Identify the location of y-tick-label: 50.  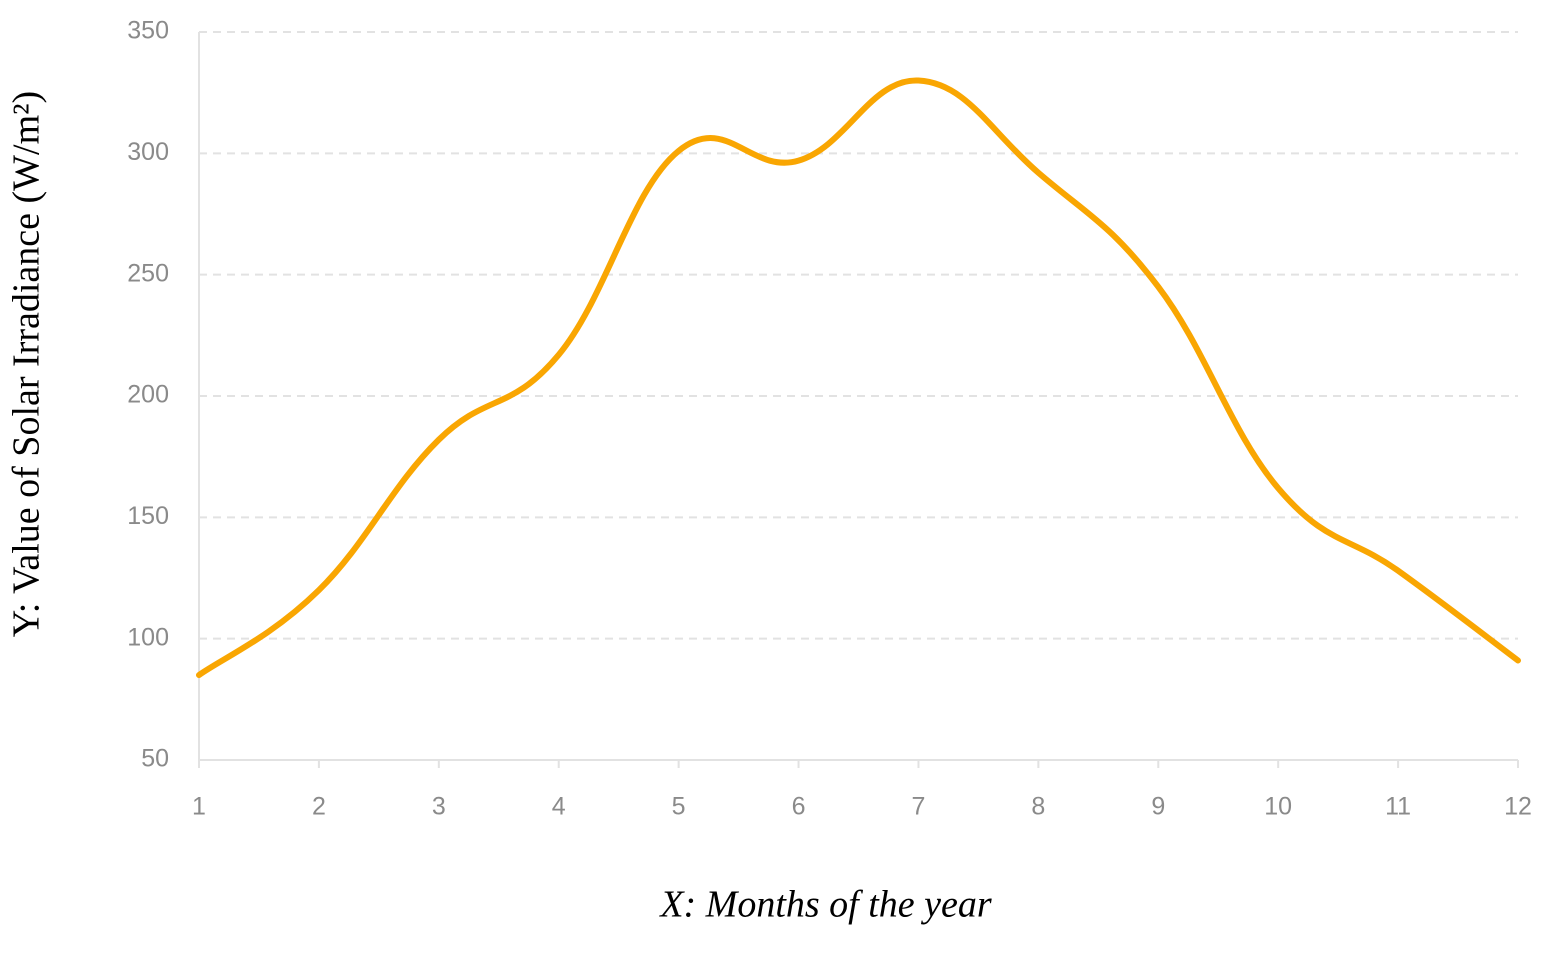
(155, 759).